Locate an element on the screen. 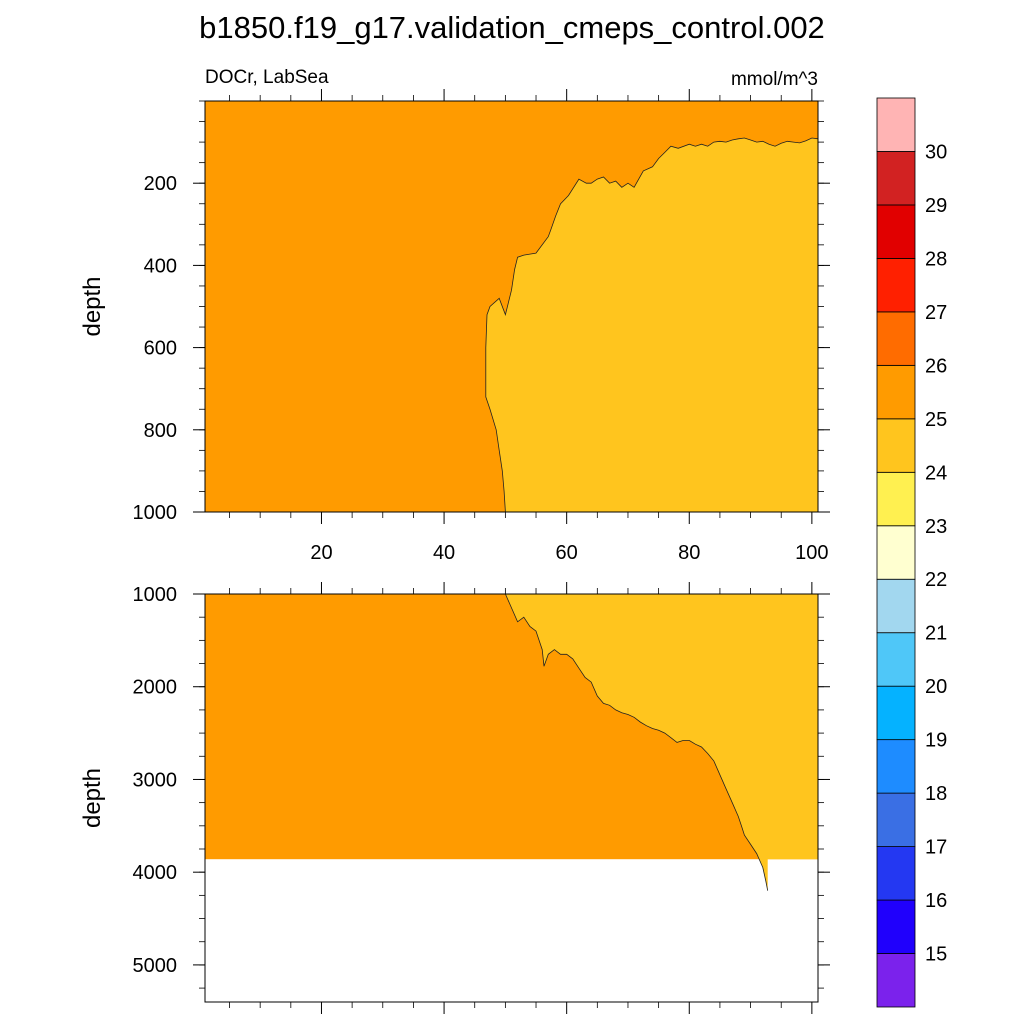 This screenshot has height=1024, width=1024. units-label: mmol/m^3 is located at coordinates (774, 79).